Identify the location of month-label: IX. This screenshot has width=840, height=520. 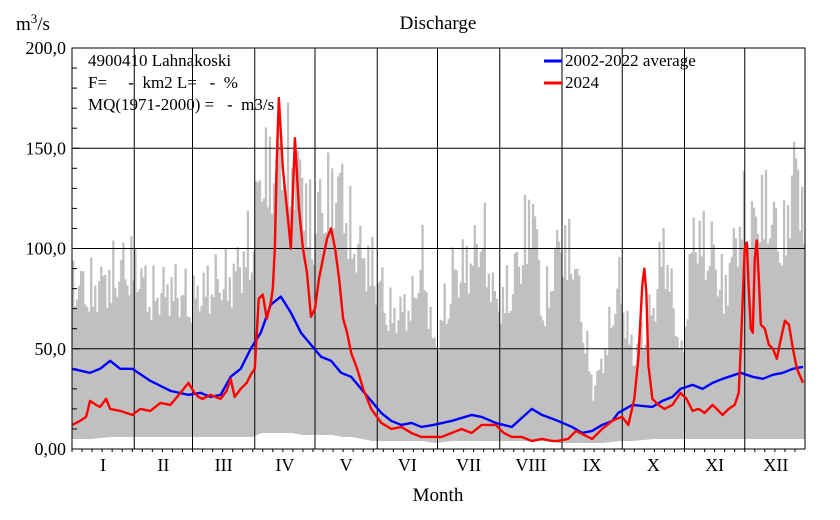
(592, 465).